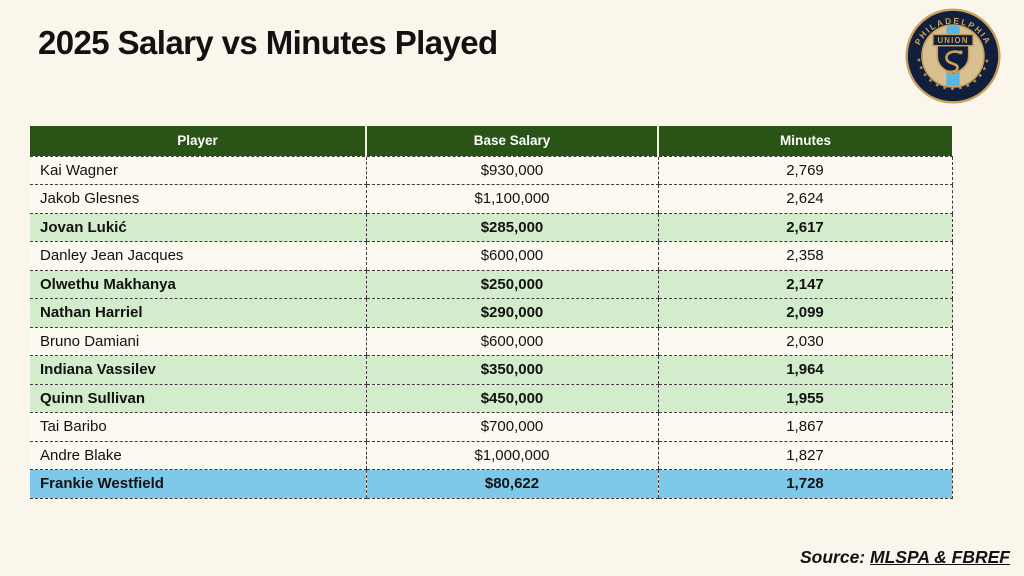 The width and height of the screenshot is (1024, 576). Describe the element at coordinates (511, 370) in the screenshot. I see `base-salary-cell: $350,000` at that location.